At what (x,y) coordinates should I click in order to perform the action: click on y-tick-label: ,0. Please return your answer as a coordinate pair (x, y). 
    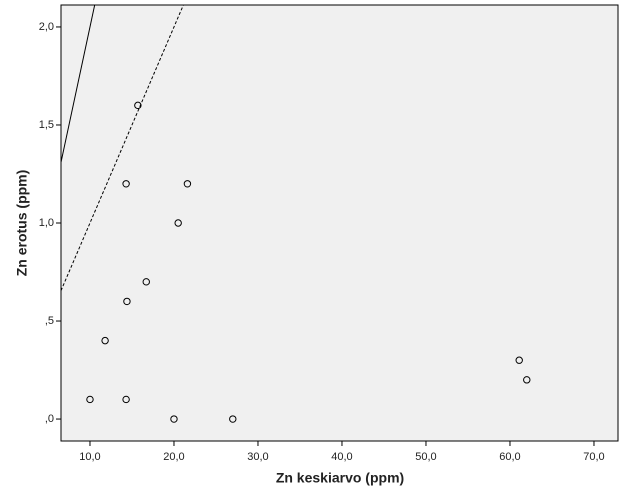
    Looking at the image, I should click on (49, 419).